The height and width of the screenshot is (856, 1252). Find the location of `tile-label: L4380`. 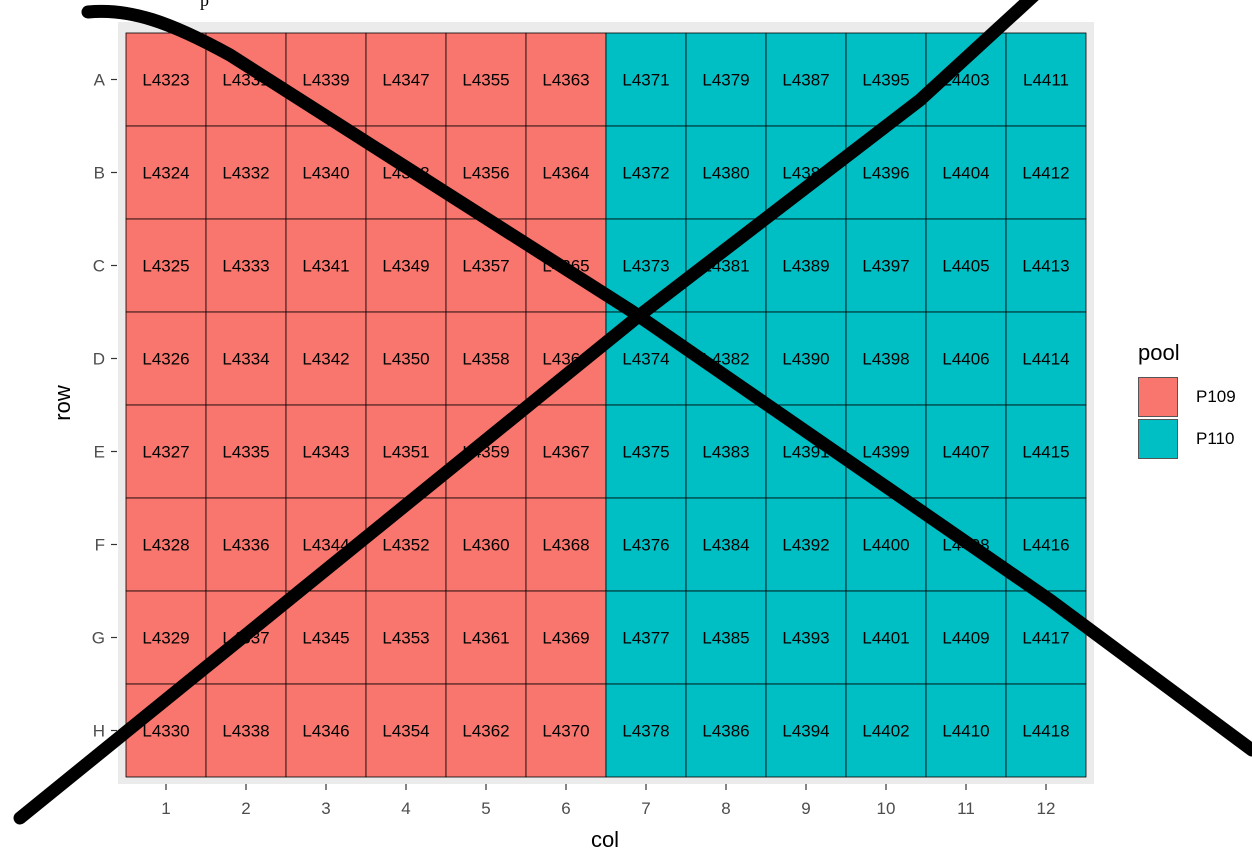

tile-label: L4380 is located at coordinates (725, 173).